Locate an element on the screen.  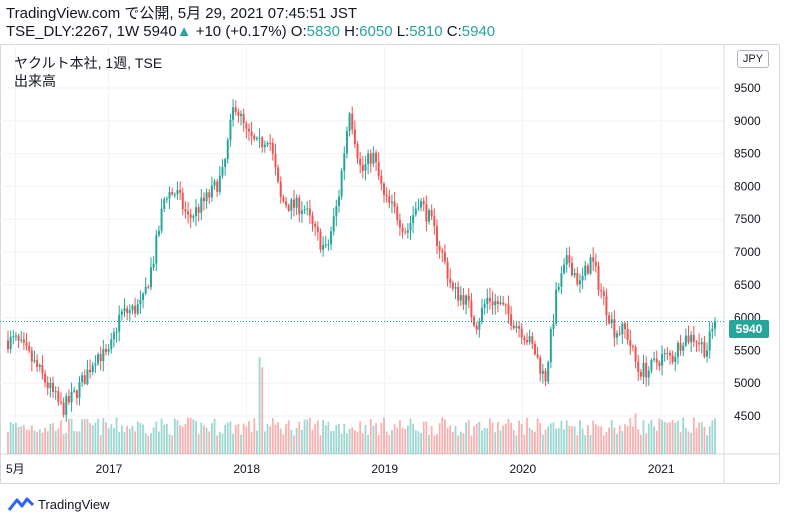
brand-footer: TradingView is located at coordinates (59, 504).